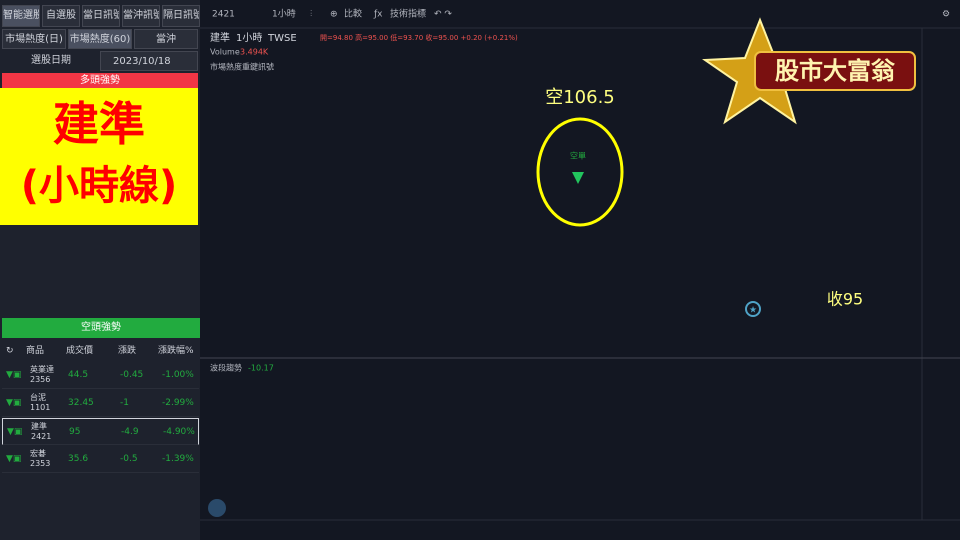  I want to click on tab: 當日訊號, so click(101, 16).